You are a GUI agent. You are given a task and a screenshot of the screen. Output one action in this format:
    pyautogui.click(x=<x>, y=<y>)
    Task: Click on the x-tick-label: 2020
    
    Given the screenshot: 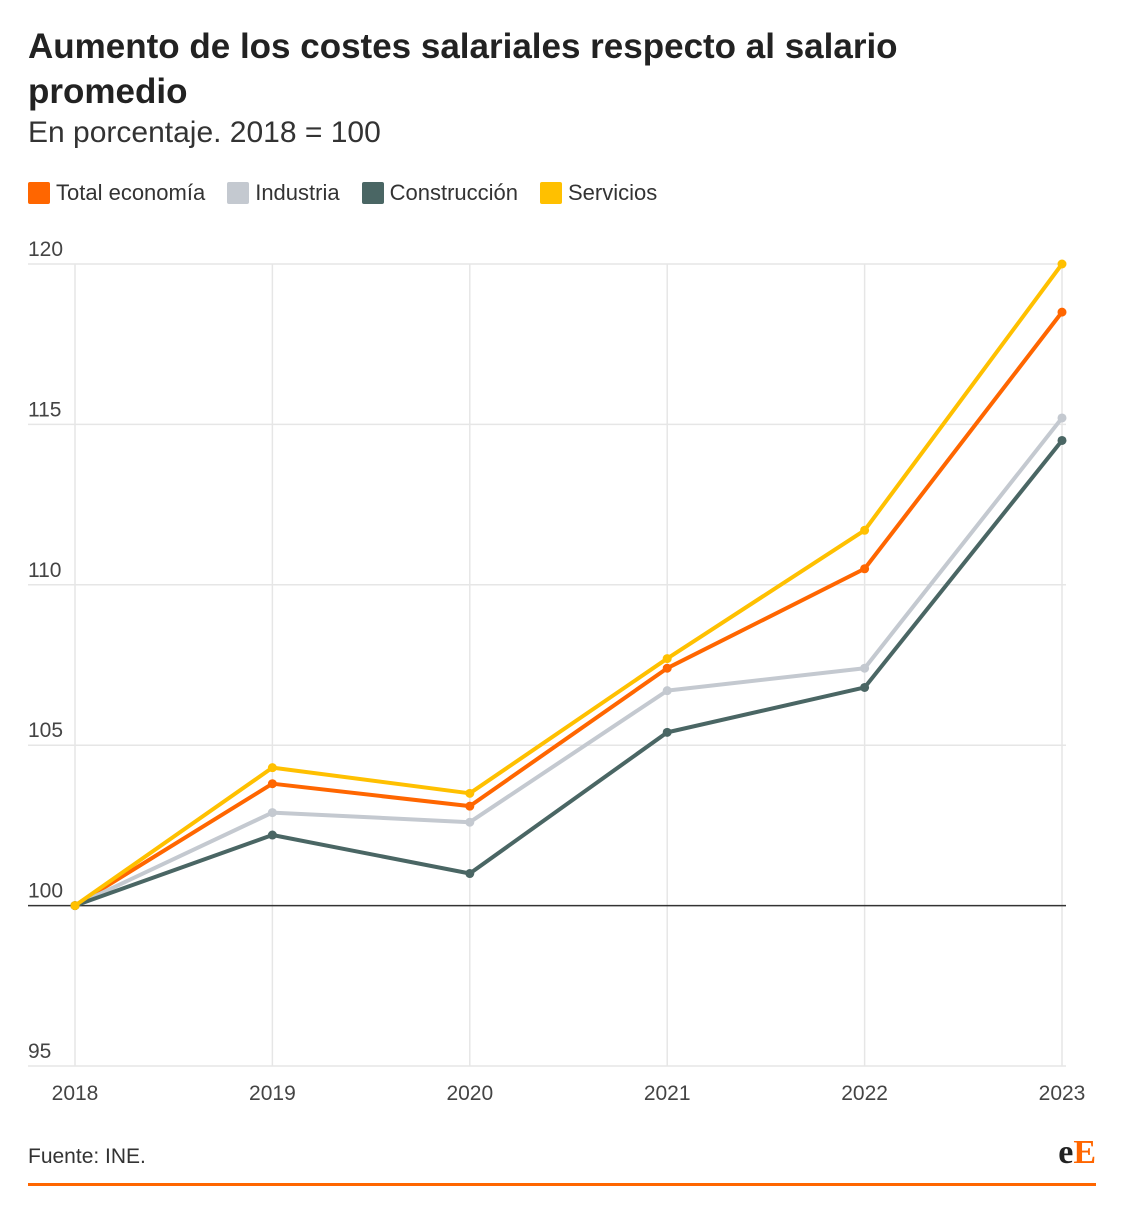 What is the action you would take?
    pyautogui.click(x=469, y=1093)
    